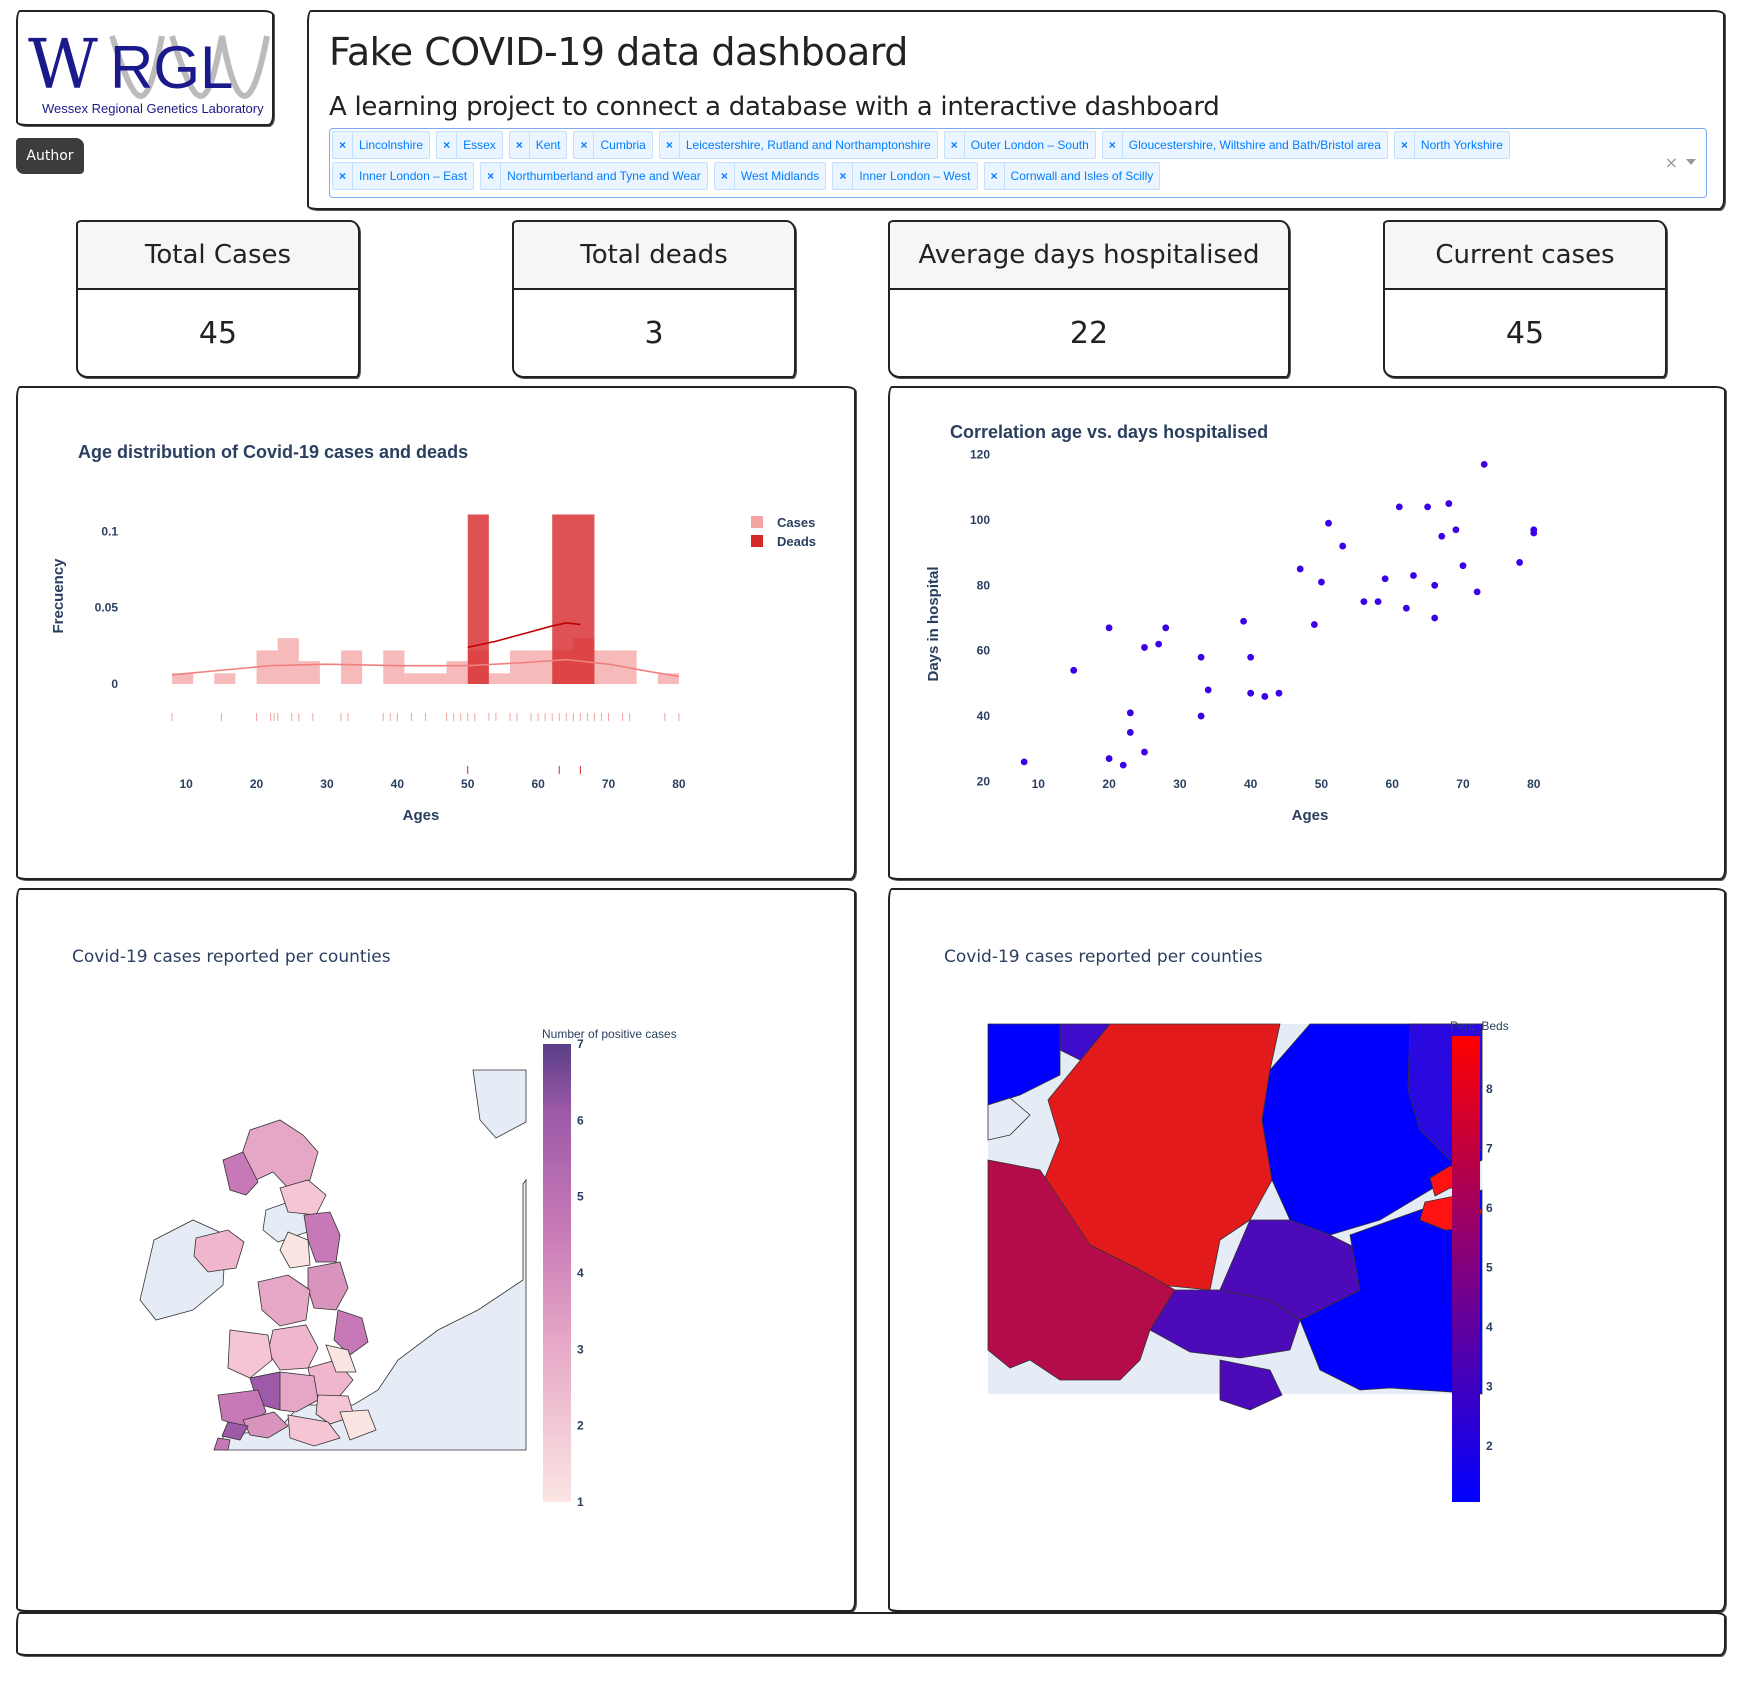 This screenshot has height=1684, width=1739. Describe the element at coordinates (538, 145) in the screenshot. I see `county-tag: × Kent` at that location.